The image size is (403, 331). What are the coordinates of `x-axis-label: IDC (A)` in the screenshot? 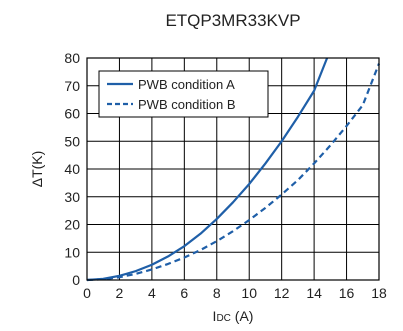 It's located at (233, 316).